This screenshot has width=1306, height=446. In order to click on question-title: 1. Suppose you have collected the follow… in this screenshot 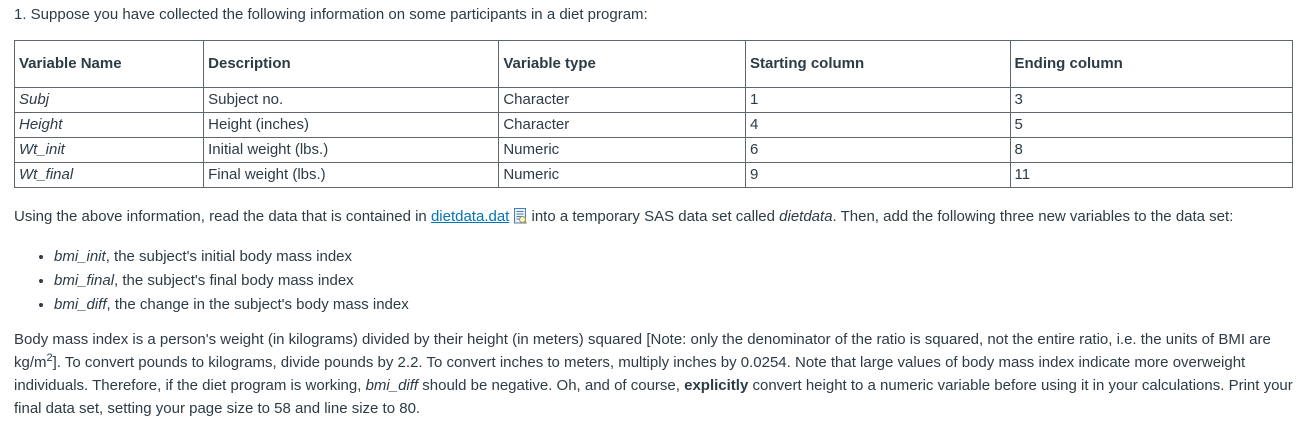, I will do `click(331, 14)`.